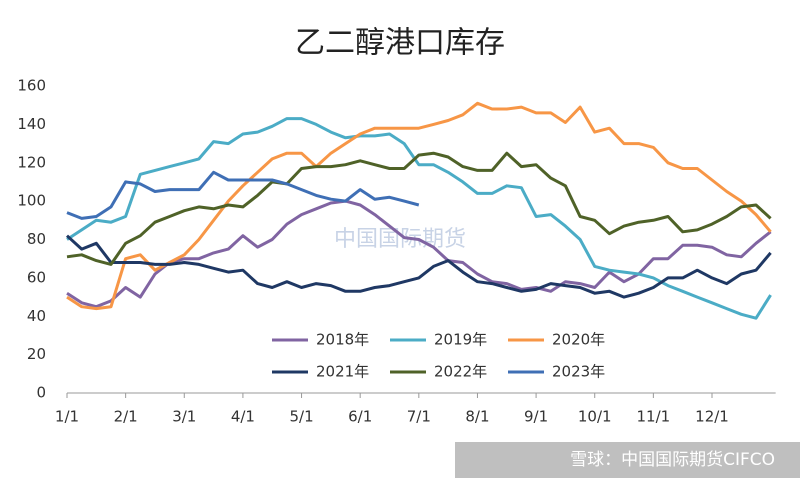 This screenshot has width=800, height=484. What do you see at coordinates (460, 340) in the screenshot?
I see `legend-label: 2019年` at bounding box center [460, 340].